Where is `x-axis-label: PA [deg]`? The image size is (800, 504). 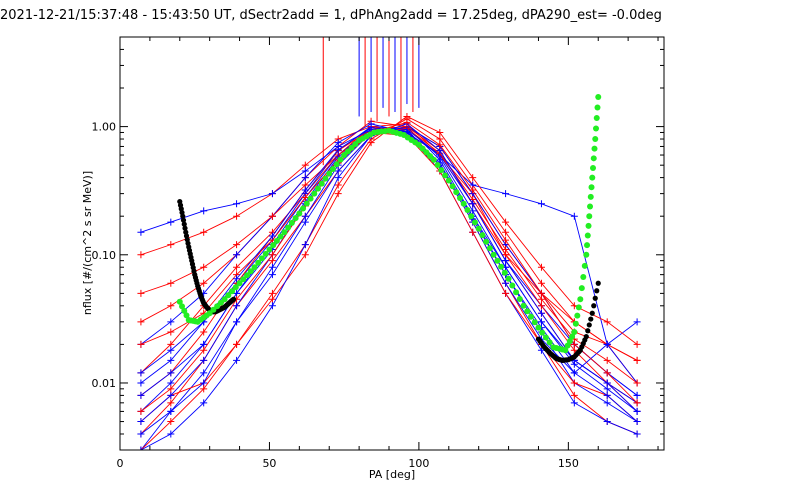
x-axis-label: PA [deg] is located at coordinates (392, 474).